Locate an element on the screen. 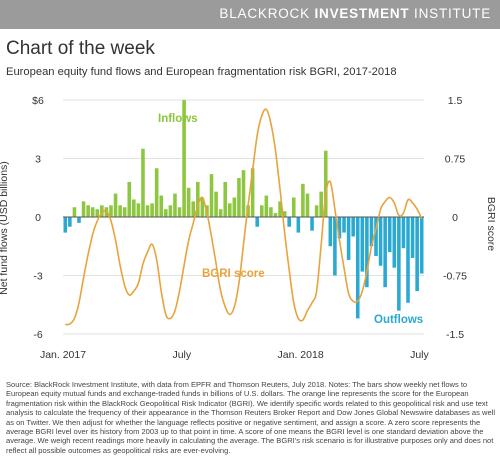 This screenshot has width=500, height=463. y-axis-right-label: BGRI score is located at coordinates (491, 224).